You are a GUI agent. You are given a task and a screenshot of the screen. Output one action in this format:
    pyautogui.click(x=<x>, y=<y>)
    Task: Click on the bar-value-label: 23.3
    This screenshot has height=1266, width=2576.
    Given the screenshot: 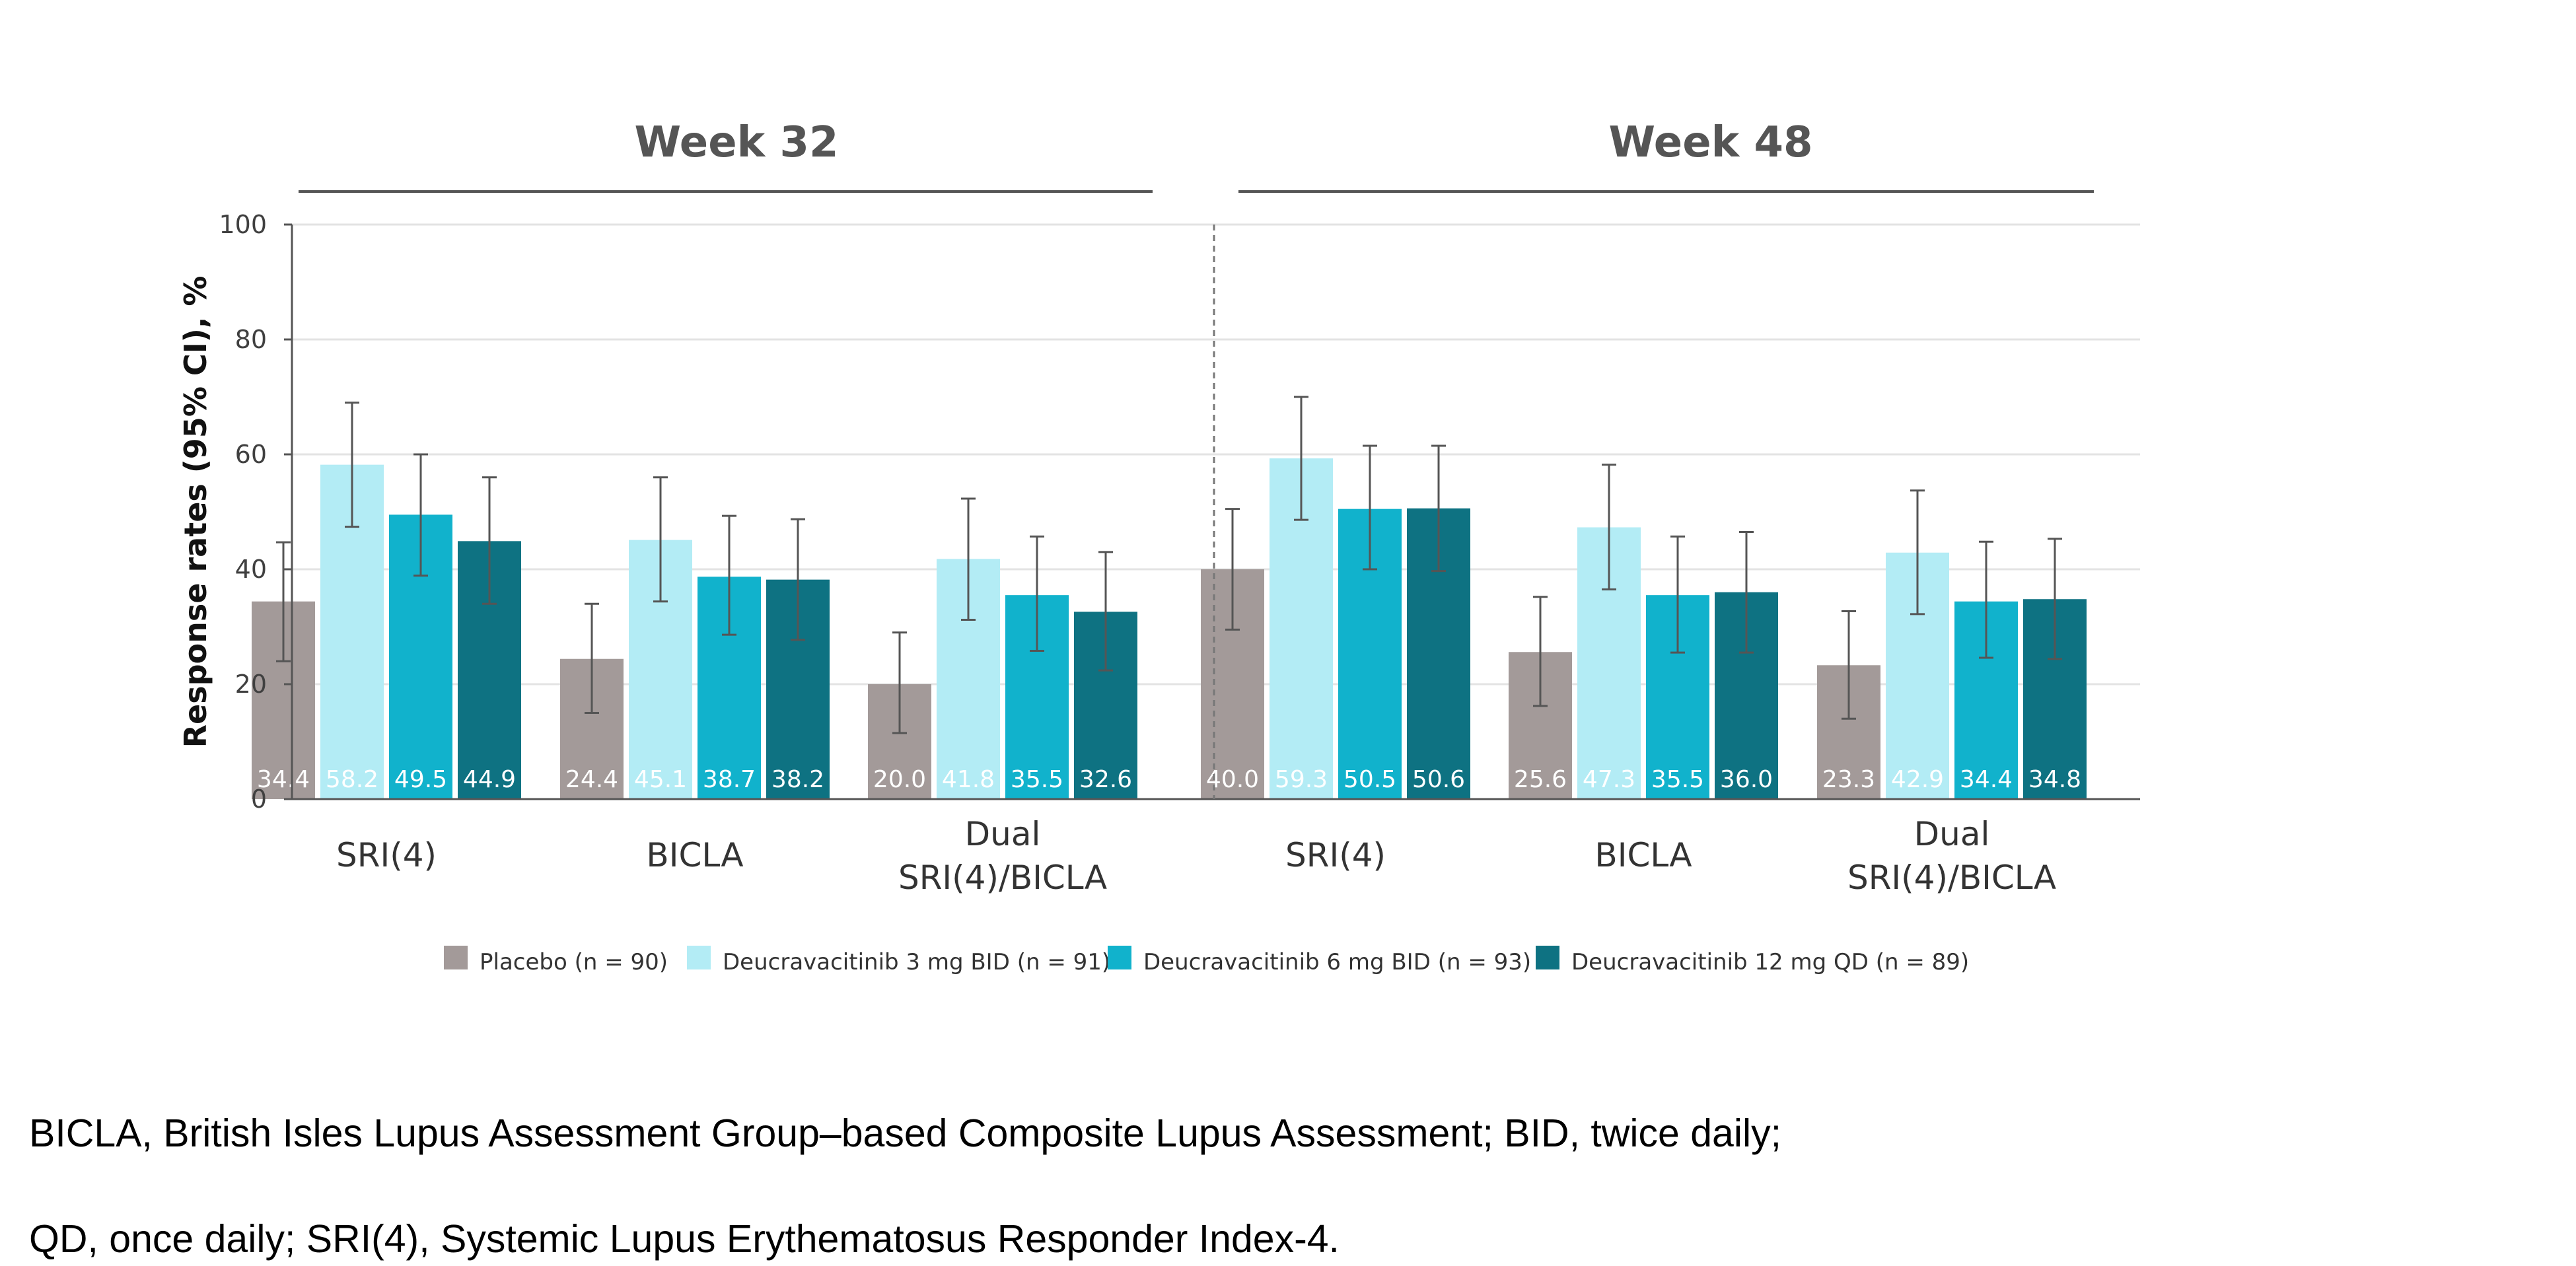 What is the action you would take?
    pyautogui.click(x=1848, y=779)
    